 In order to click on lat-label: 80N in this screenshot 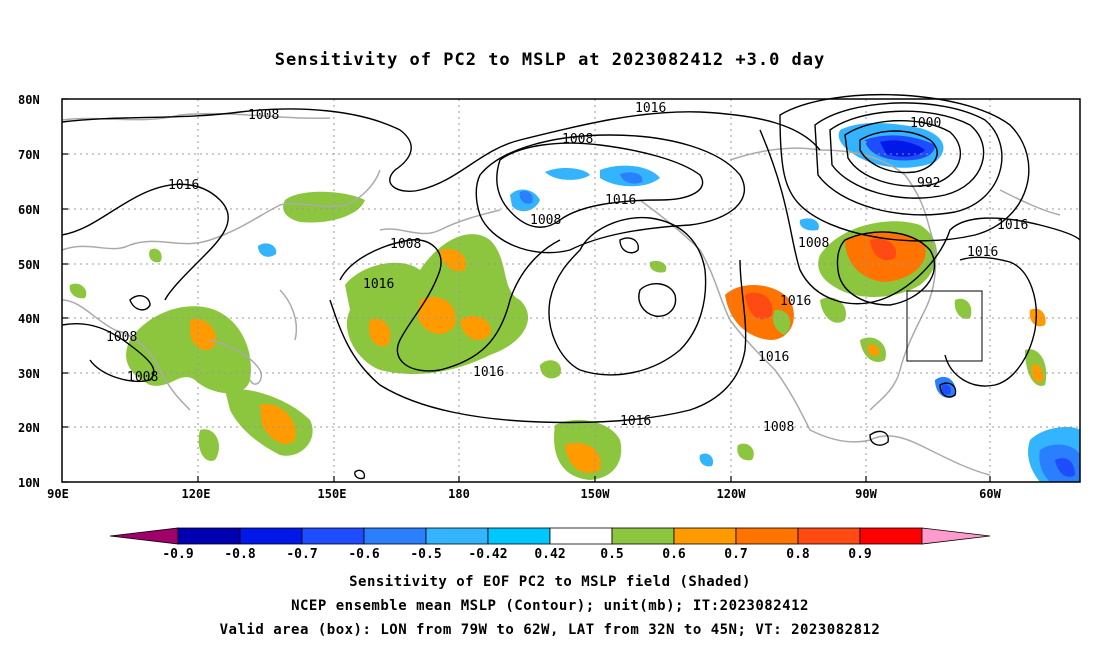, I will do `click(29, 100)`.